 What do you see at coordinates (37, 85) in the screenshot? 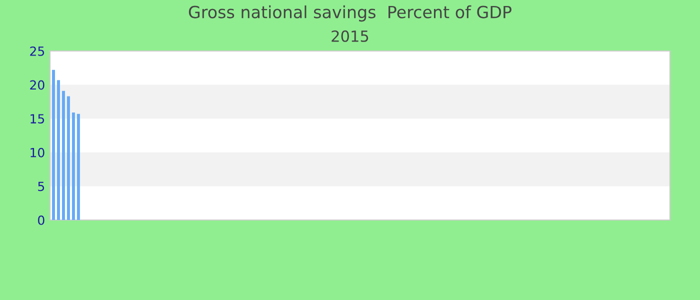
I see `y-tick-label: 20` at bounding box center [37, 85].